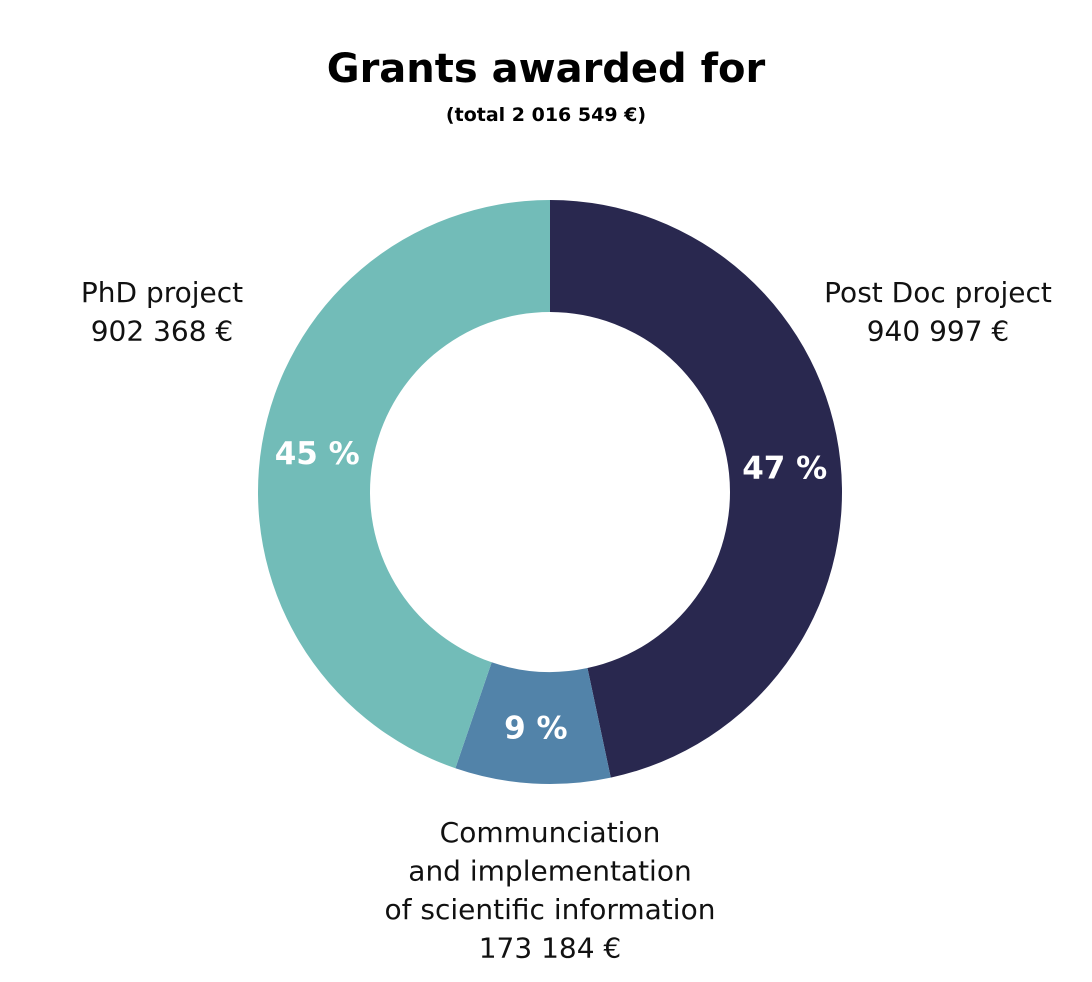 The width and height of the screenshot is (1092, 982). Describe the element at coordinates (938, 331) in the screenshot. I see `category-label-line: 940 997 €` at that location.